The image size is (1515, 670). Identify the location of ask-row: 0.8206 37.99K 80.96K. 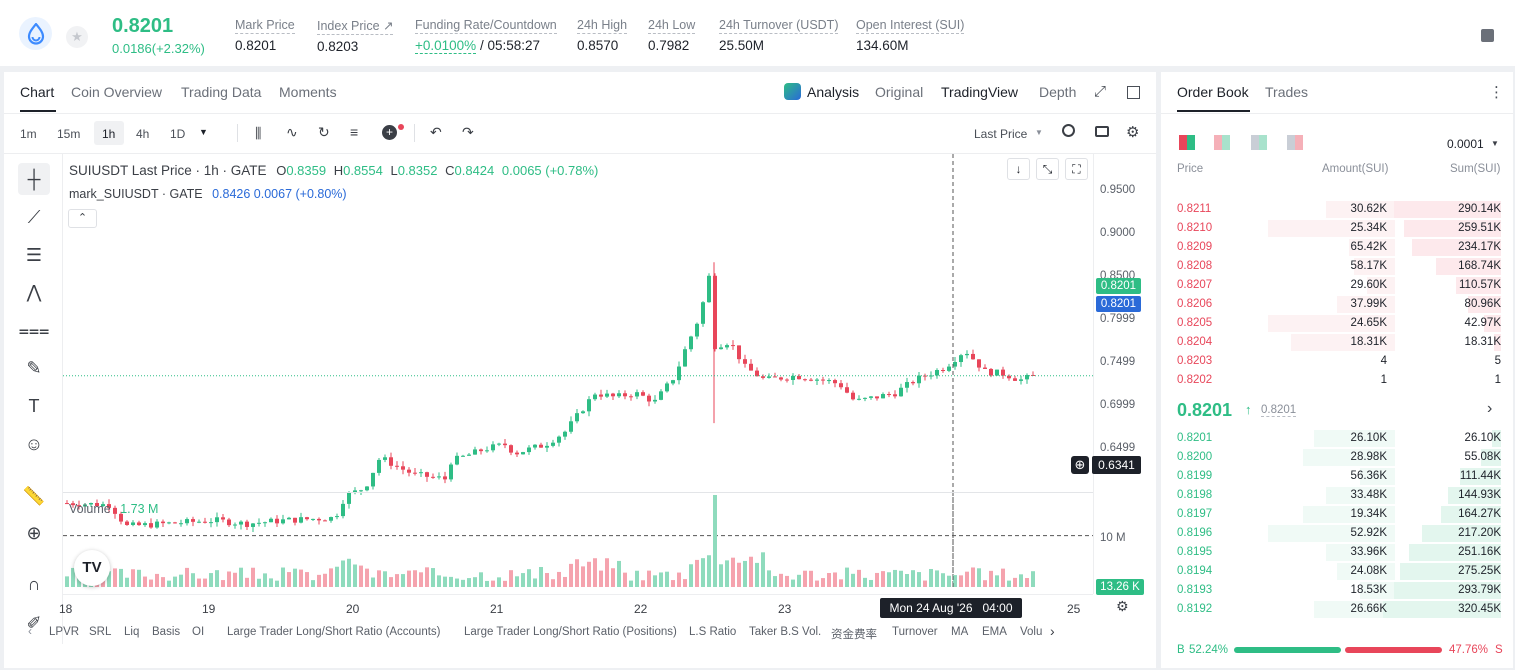
(1337, 304).